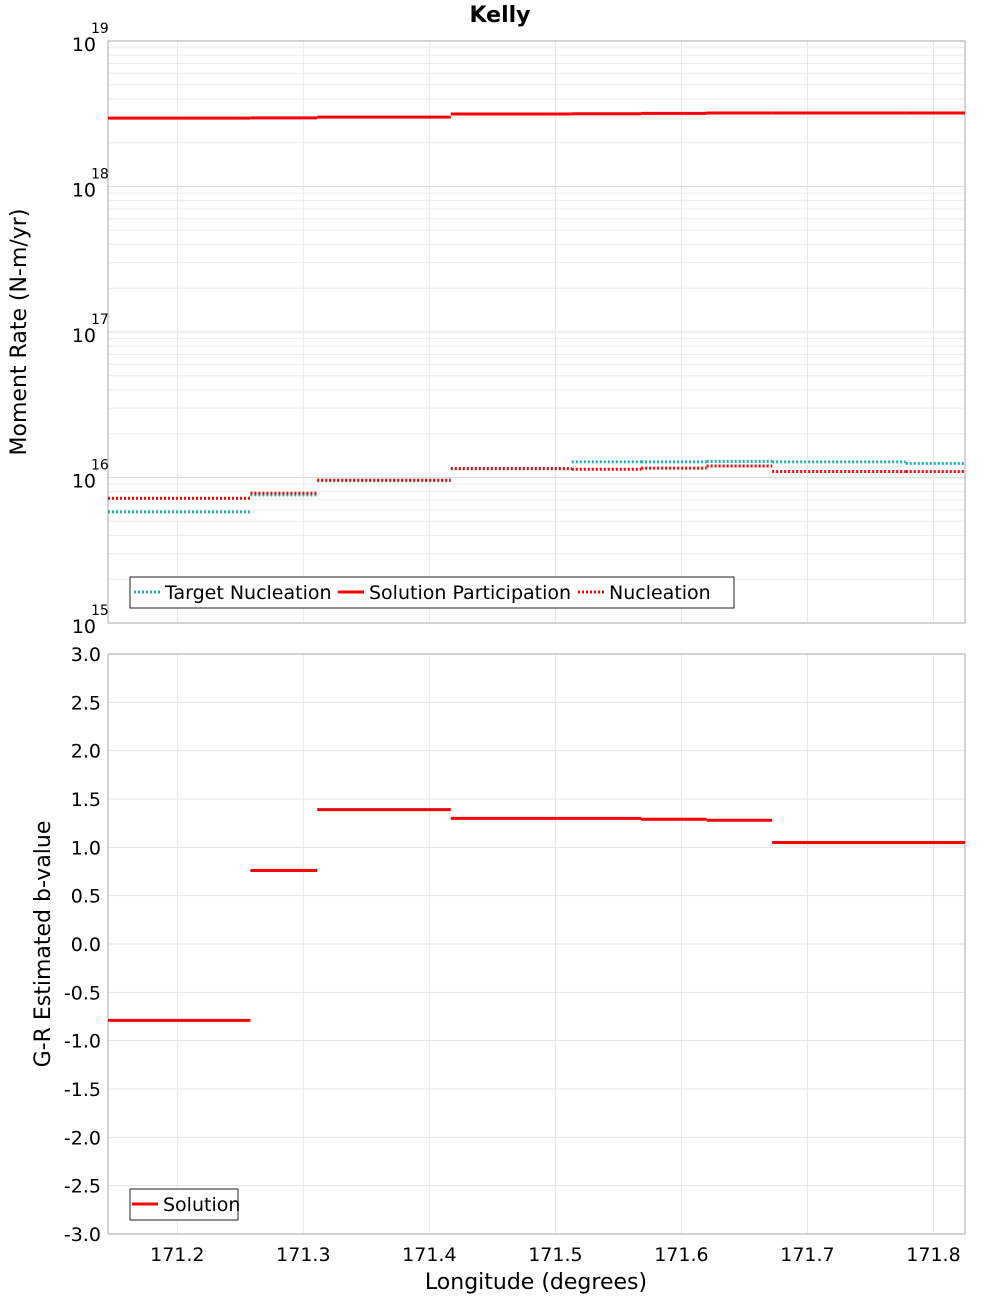  Describe the element at coordinates (681, 1255) in the screenshot. I see `x-tick-label: 171.6` at that location.